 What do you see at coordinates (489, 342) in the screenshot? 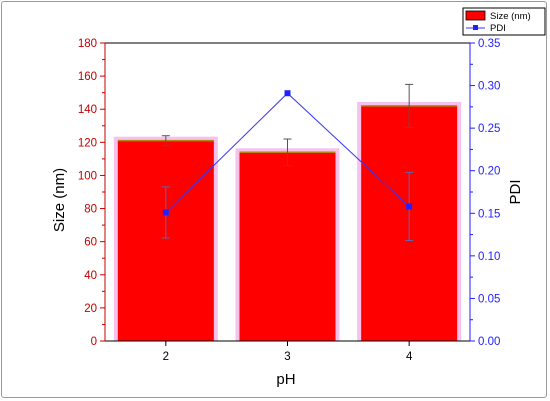
I see `right-tick-label: 0.00` at bounding box center [489, 342].